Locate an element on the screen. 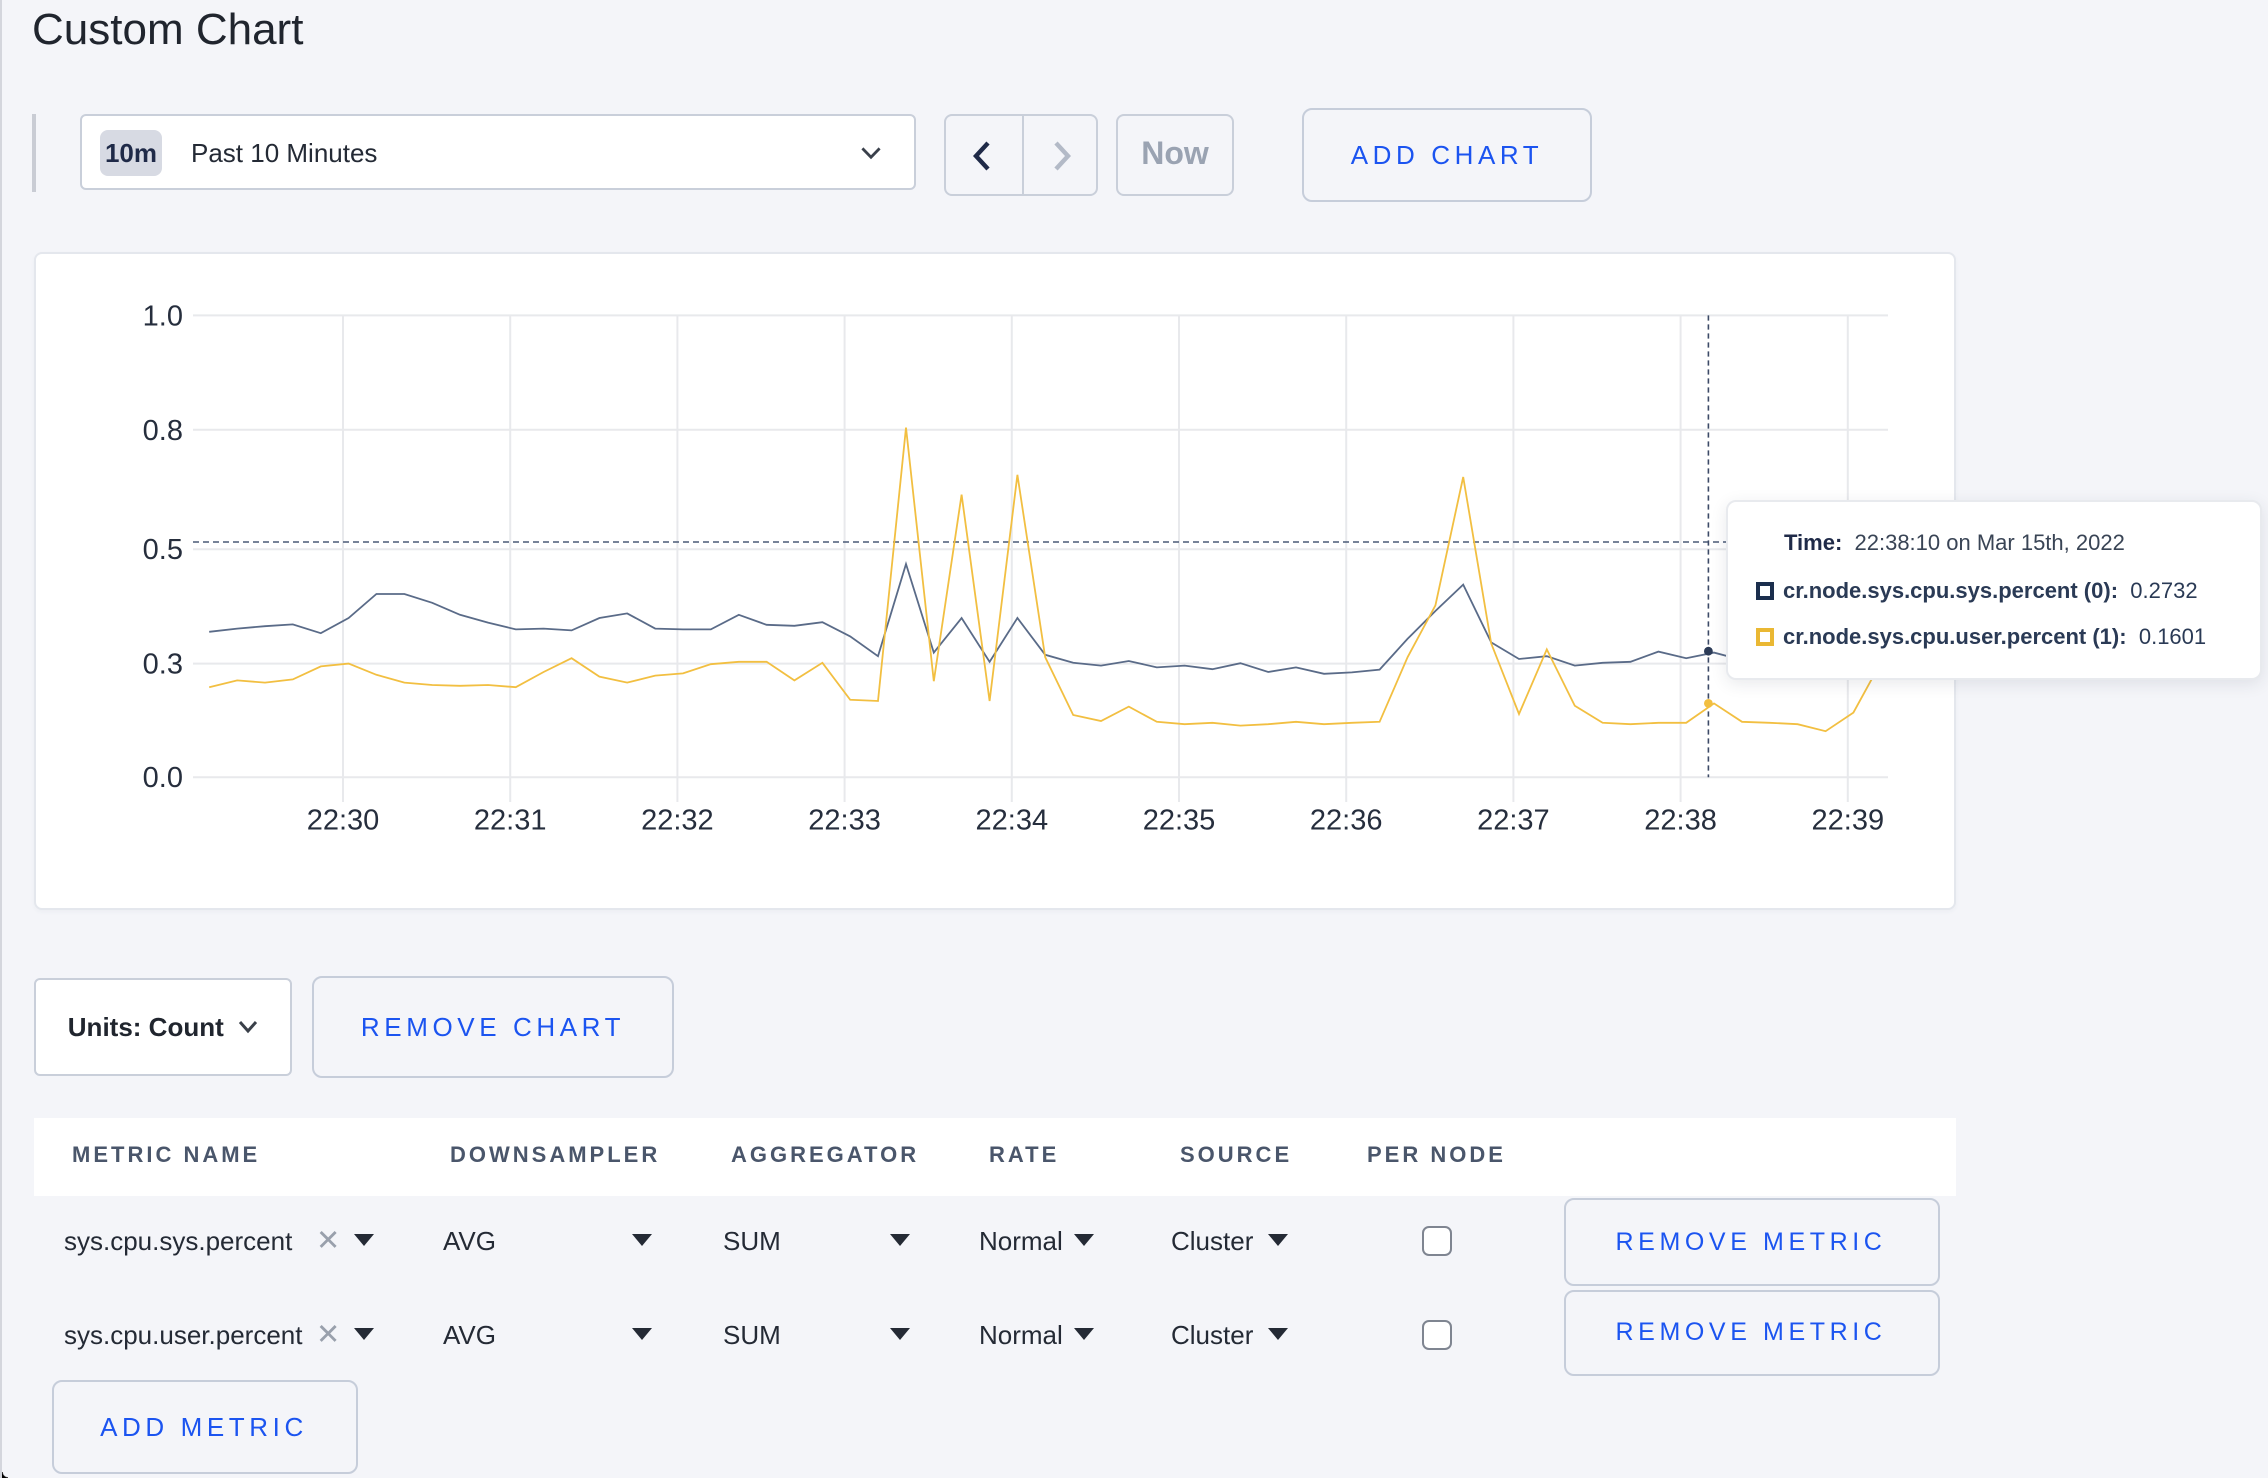 The width and height of the screenshot is (2268, 1478). svg-text: 22:35 is located at coordinates (1178, 820).